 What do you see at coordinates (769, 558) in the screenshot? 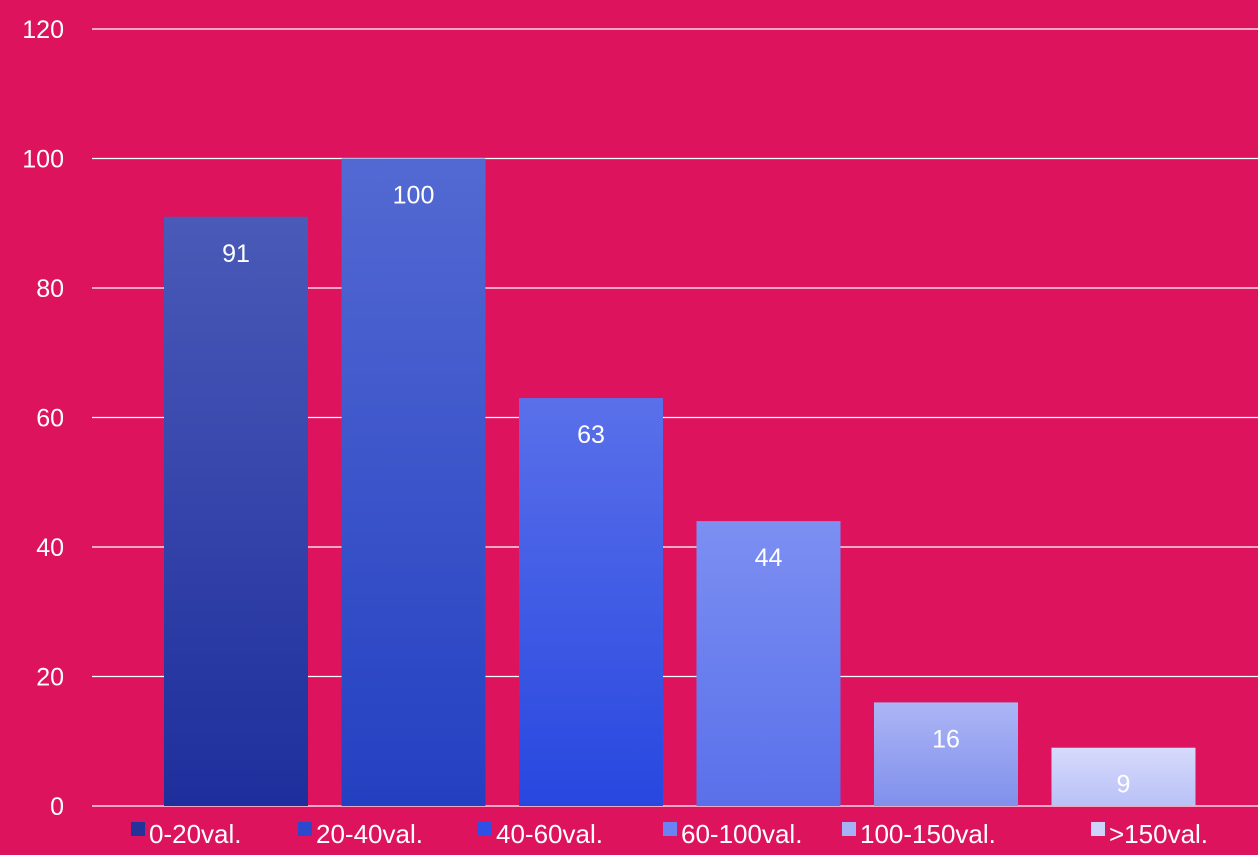
I see `bar-data-label: 44` at bounding box center [769, 558].